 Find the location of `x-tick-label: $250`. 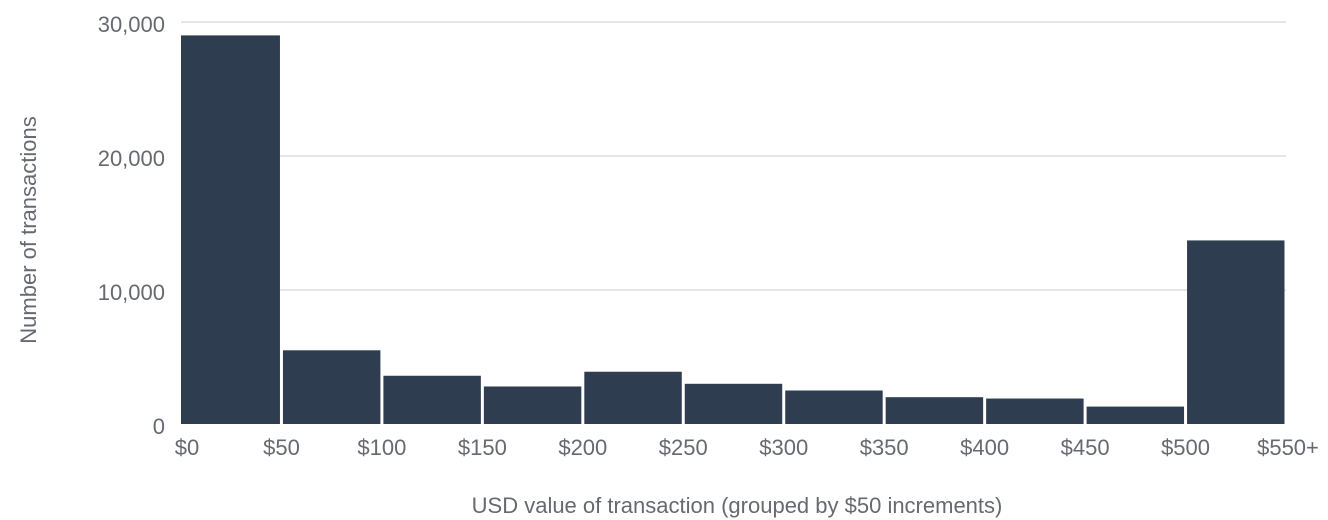

x-tick-label: $250 is located at coordinates (683, 447).